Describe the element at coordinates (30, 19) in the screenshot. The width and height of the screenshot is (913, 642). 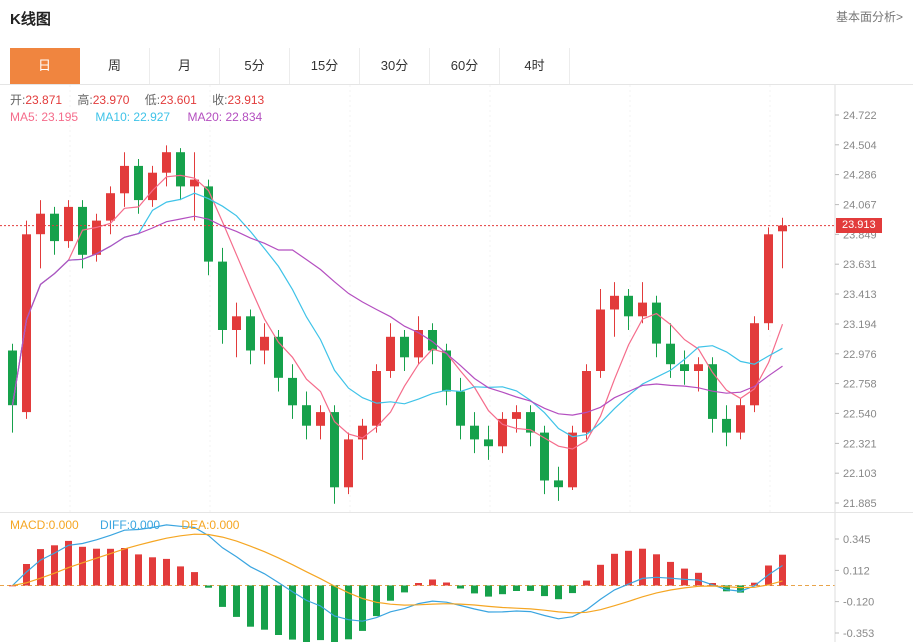
I see `page-title: K线图` at that location.